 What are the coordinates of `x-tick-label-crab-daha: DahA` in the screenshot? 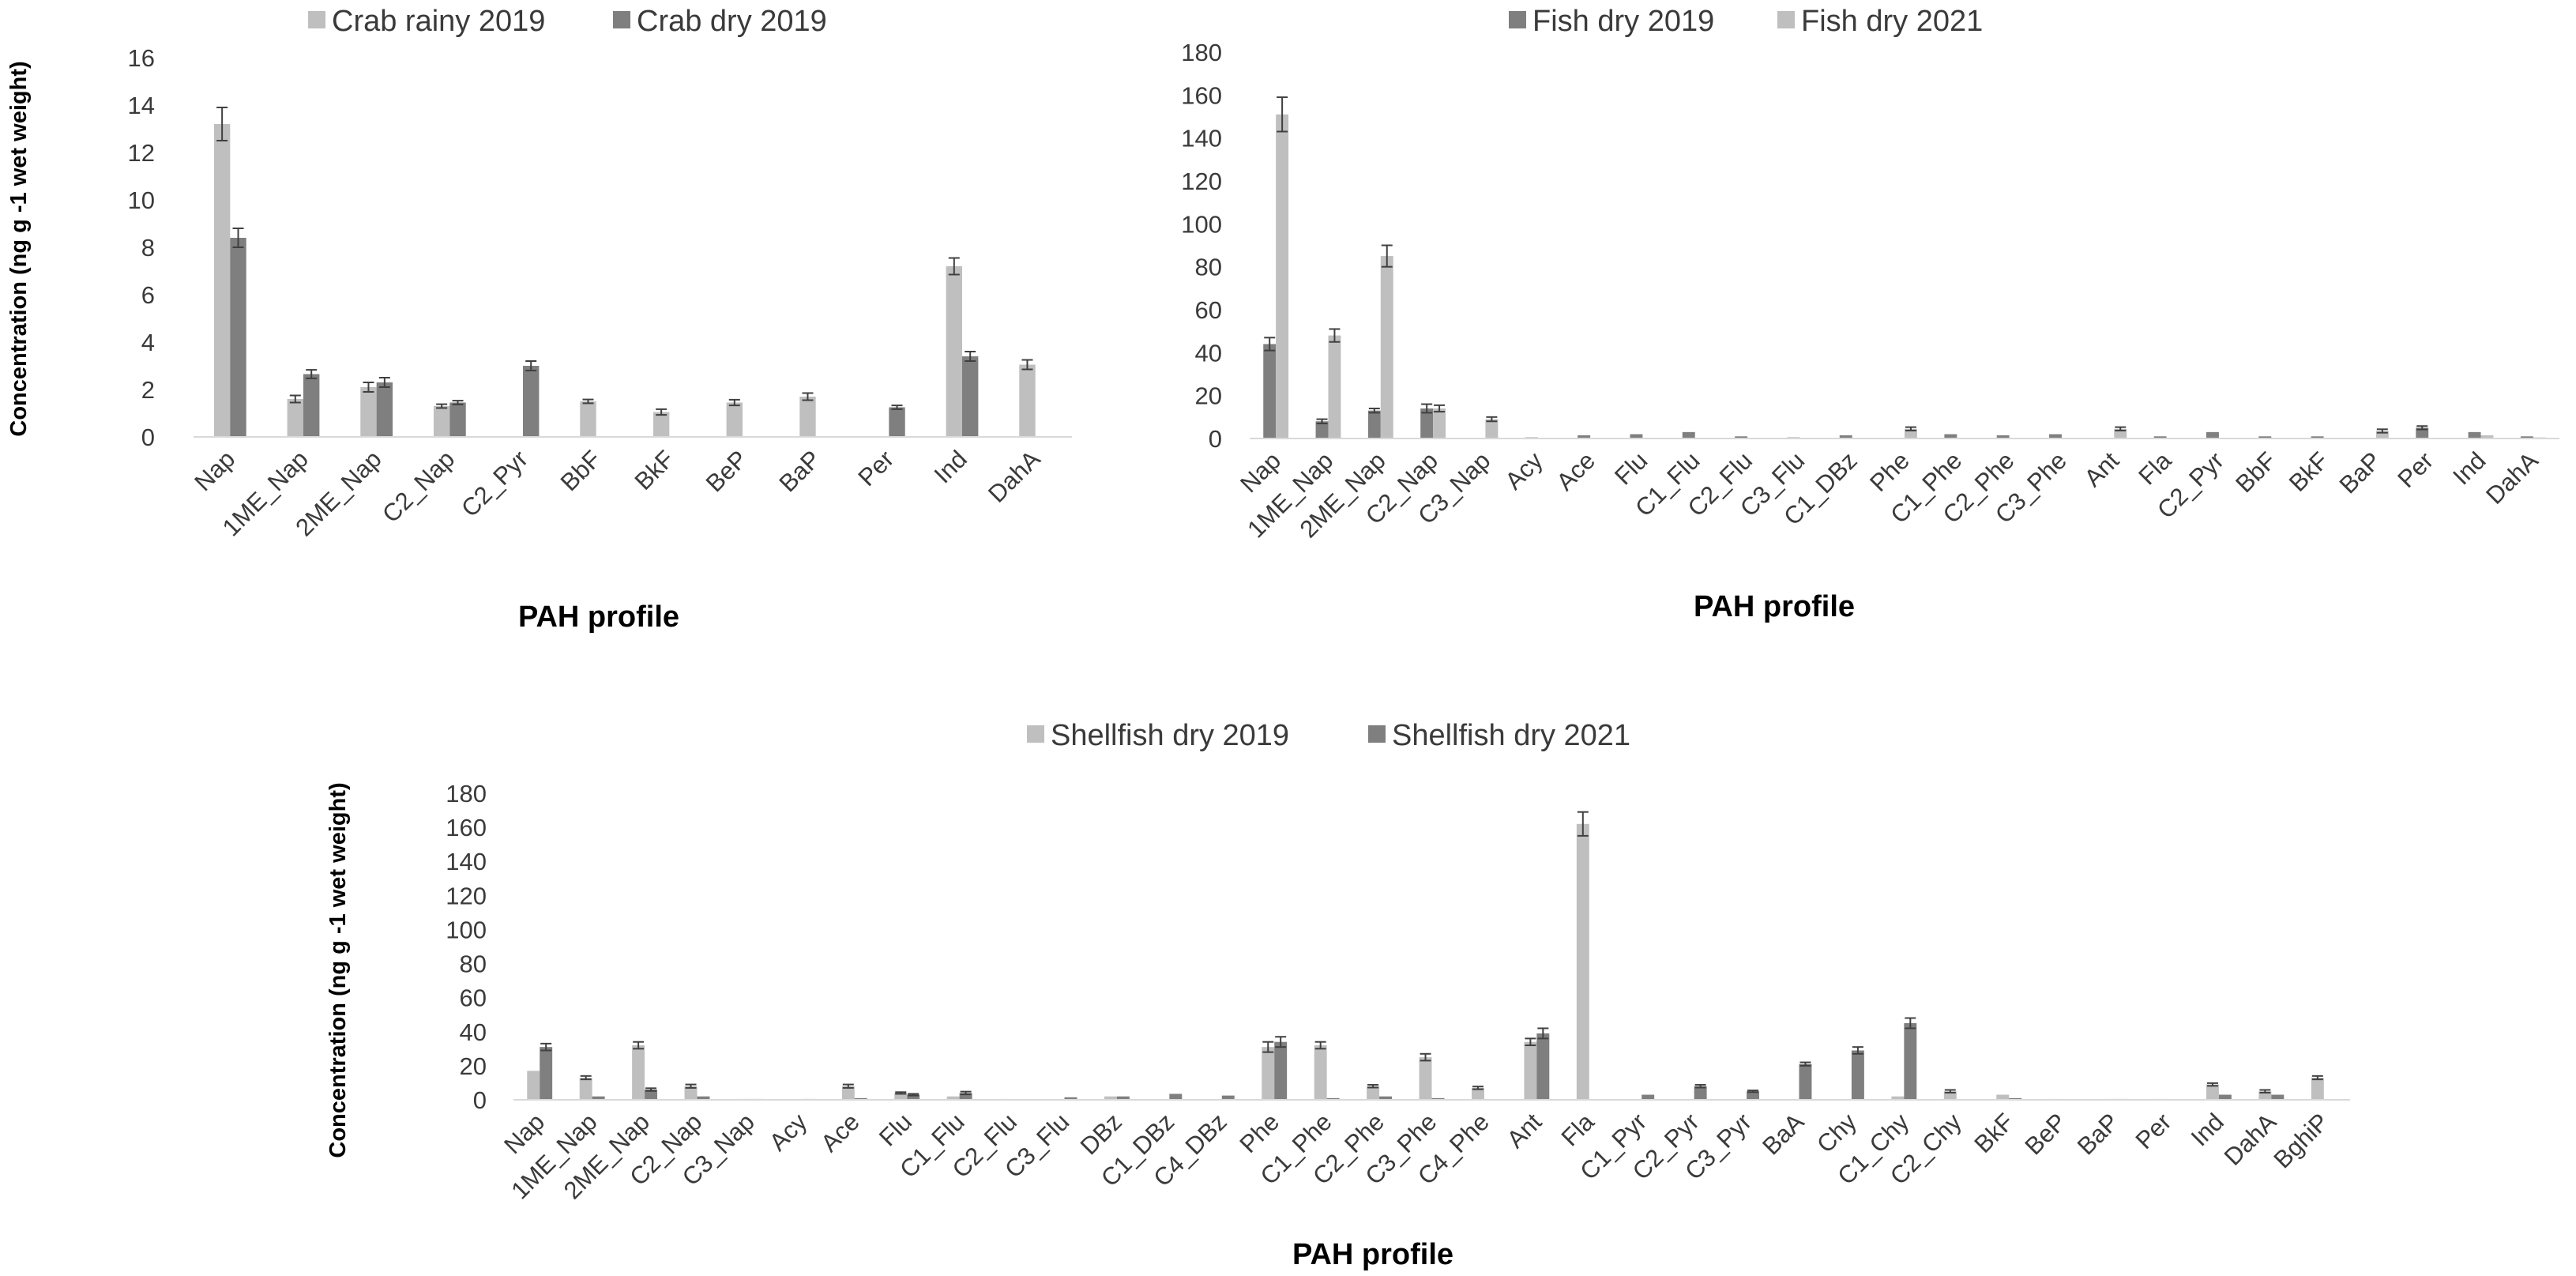 It's located at (1015, 476).